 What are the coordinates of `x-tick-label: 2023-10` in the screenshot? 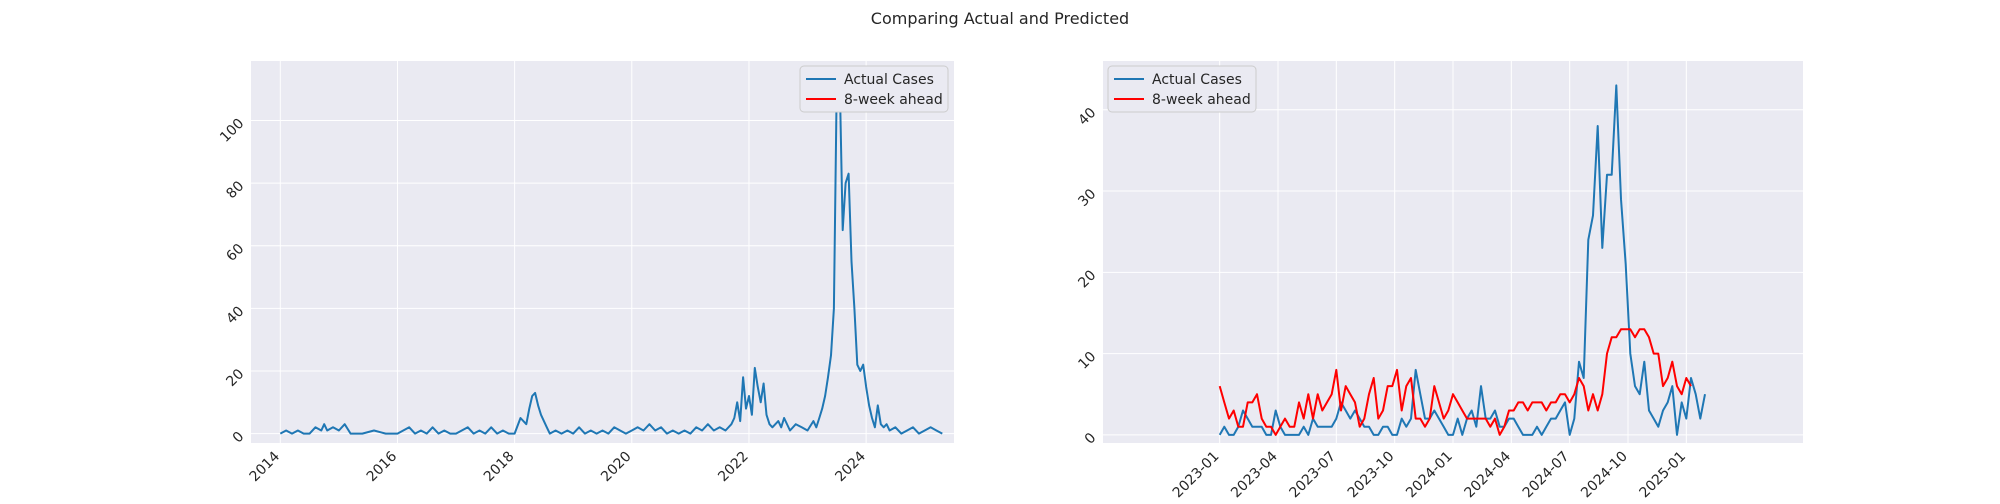 It's located at (1371, 474).